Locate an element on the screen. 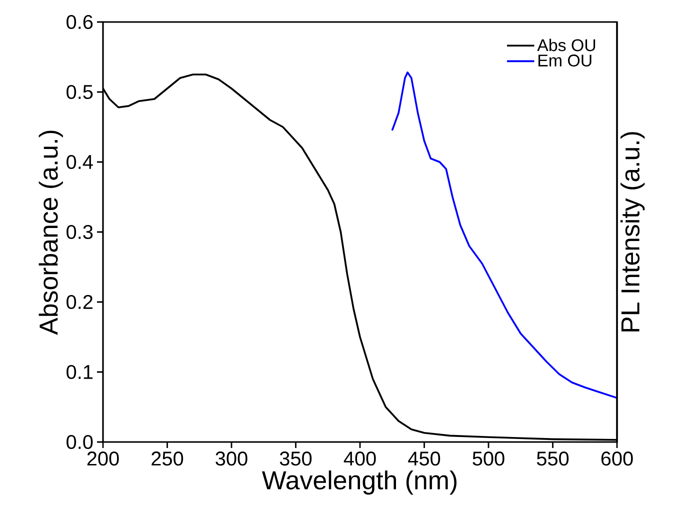 This screenshot has height=526, width=673. y-tick-label: 0.4 is located at coordinates (79, 162).